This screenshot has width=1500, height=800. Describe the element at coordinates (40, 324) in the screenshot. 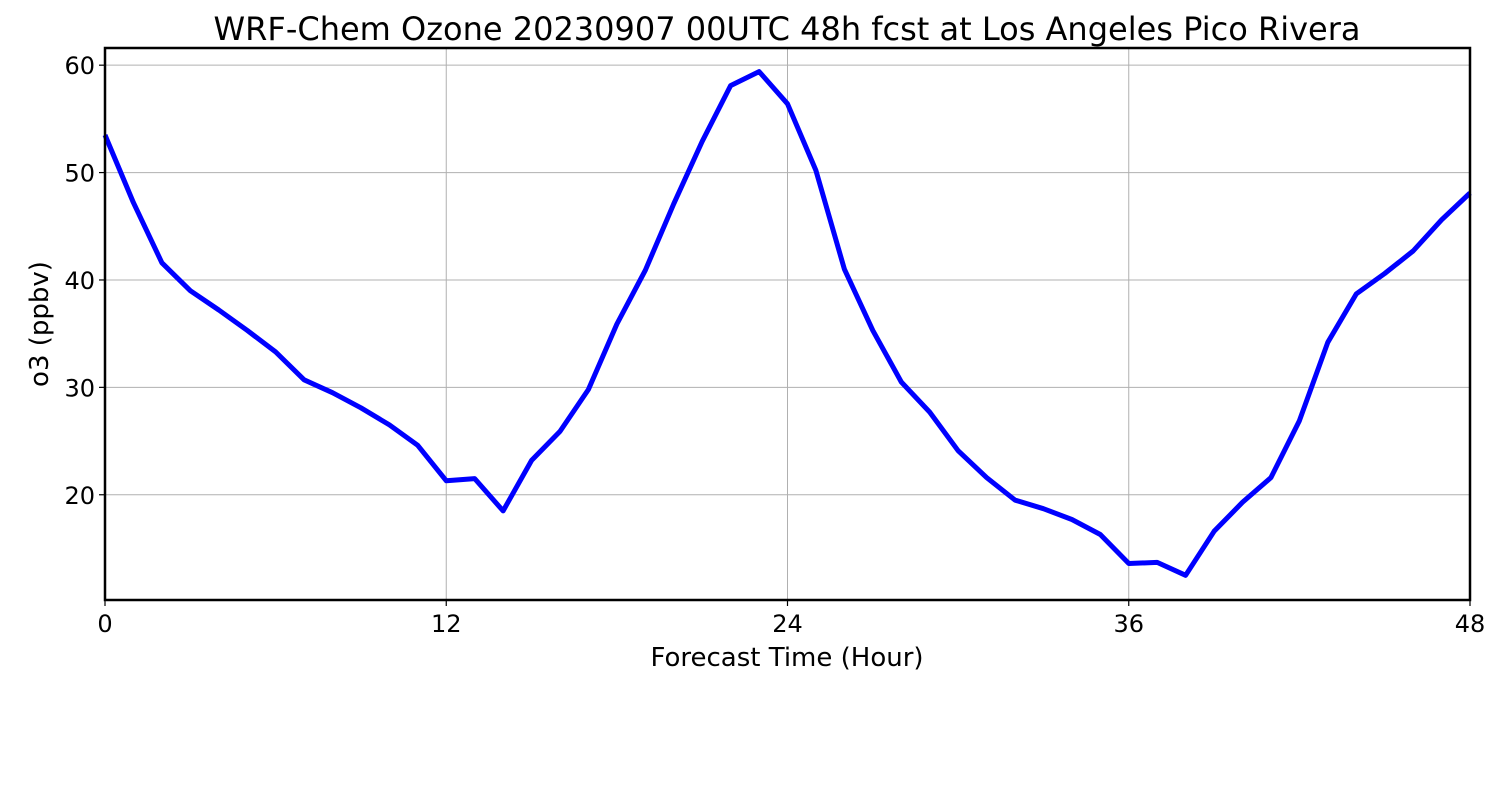

I see `y-axis-title: o3 (ppbv)` at that location.